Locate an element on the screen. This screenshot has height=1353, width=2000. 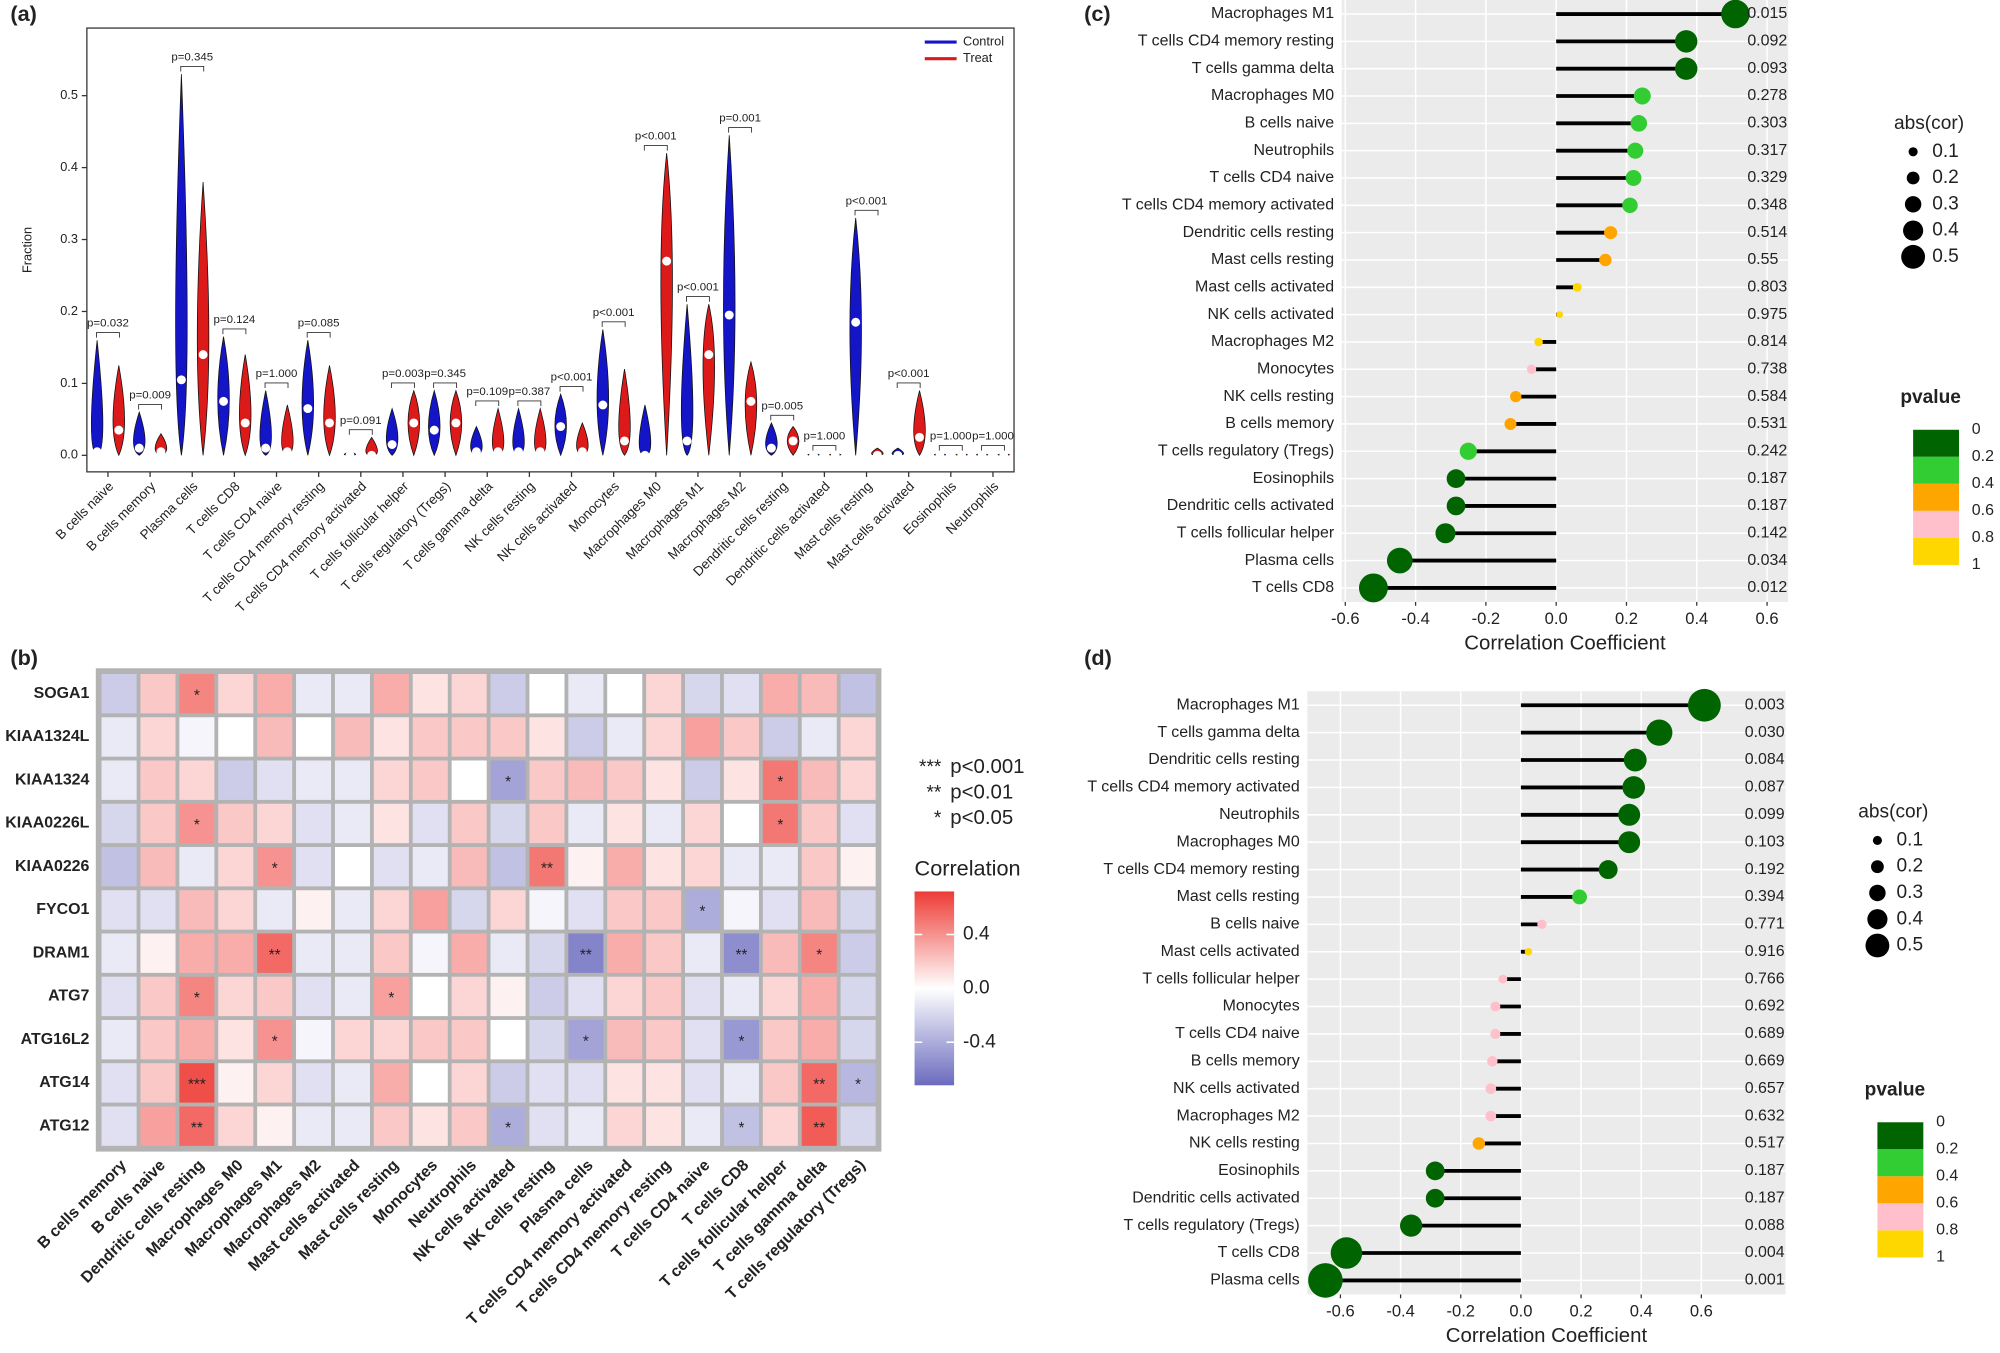
panel-label: (a) is located at coordinates (23, 13).